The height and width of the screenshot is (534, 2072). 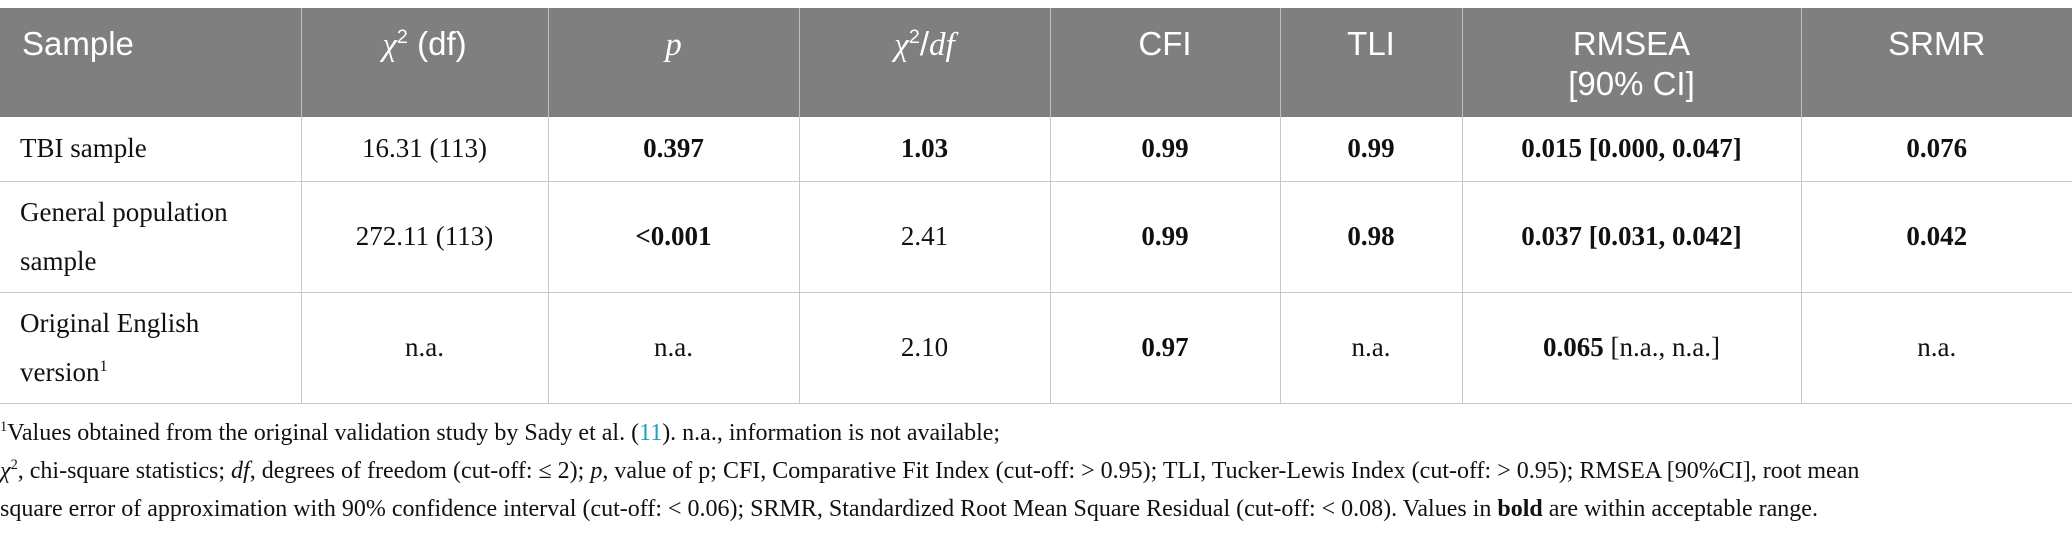 I want to click on cell-rmsea: 0.015 [0.000, 0.047], so click(x=1631, y=149).